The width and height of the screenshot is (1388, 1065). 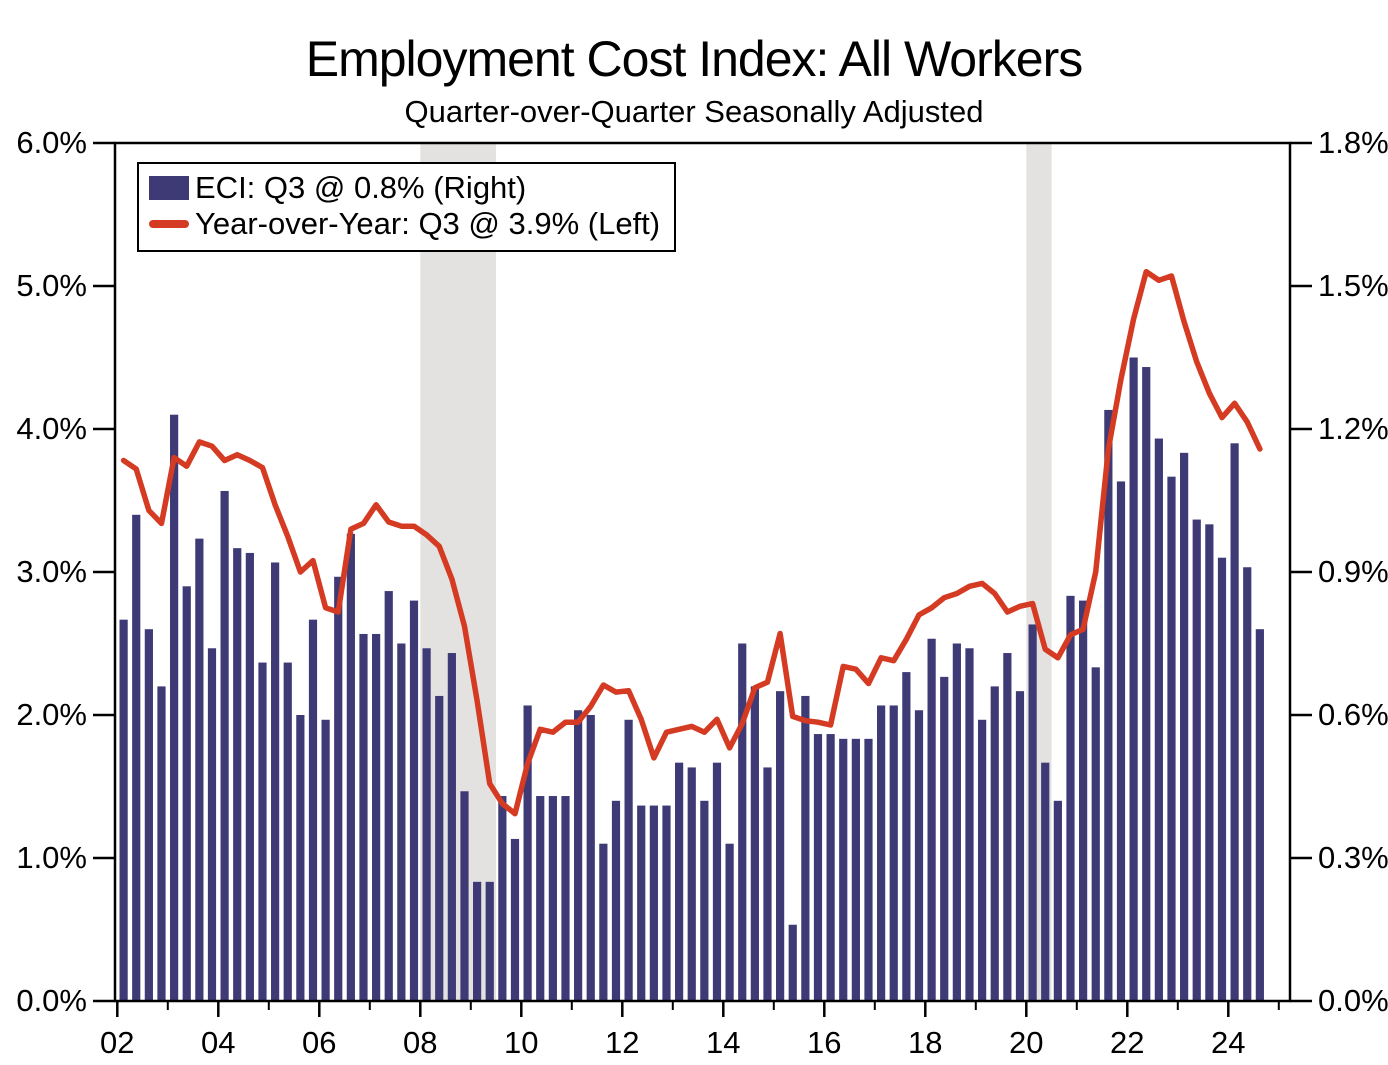 What do you see at coordinates (622, 1042) in the screenshot?
I see `x-axis-label: 12` at bounding box center [622, 1042].